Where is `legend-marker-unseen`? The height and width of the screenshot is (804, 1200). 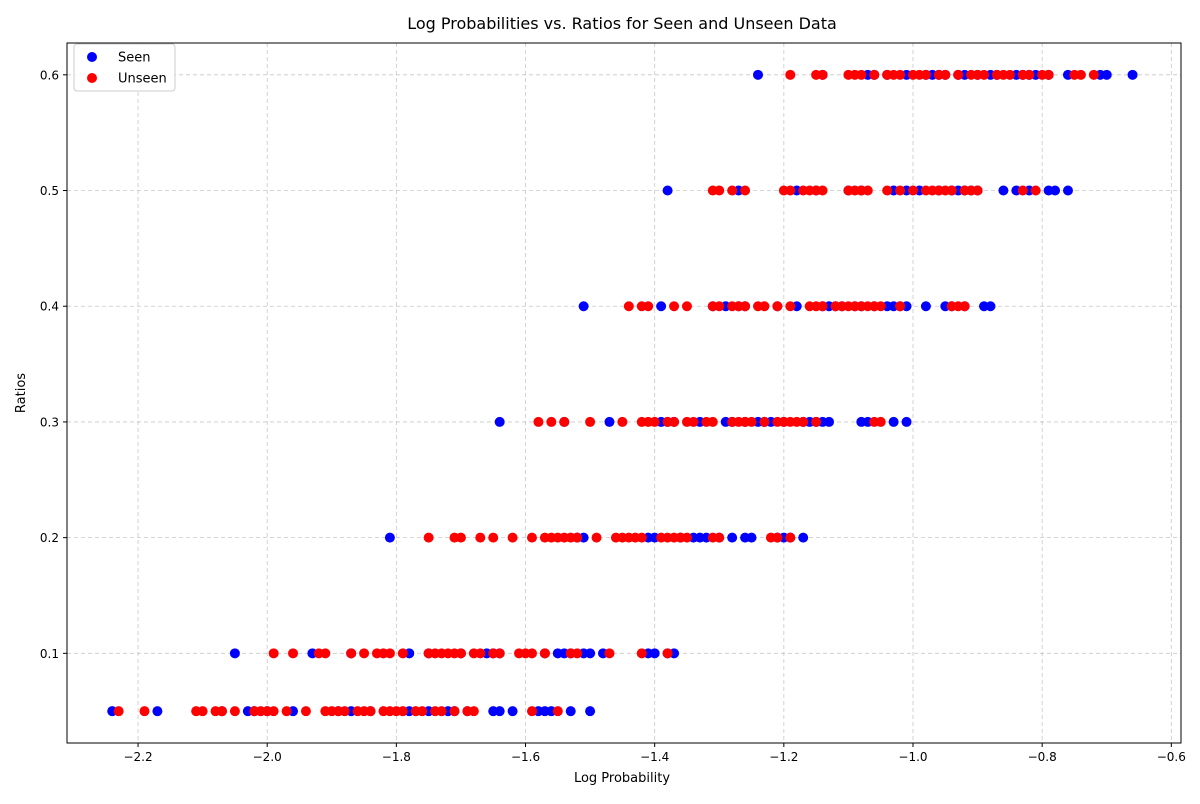 legend-marker-unseen is located at coordinates (92, 78).